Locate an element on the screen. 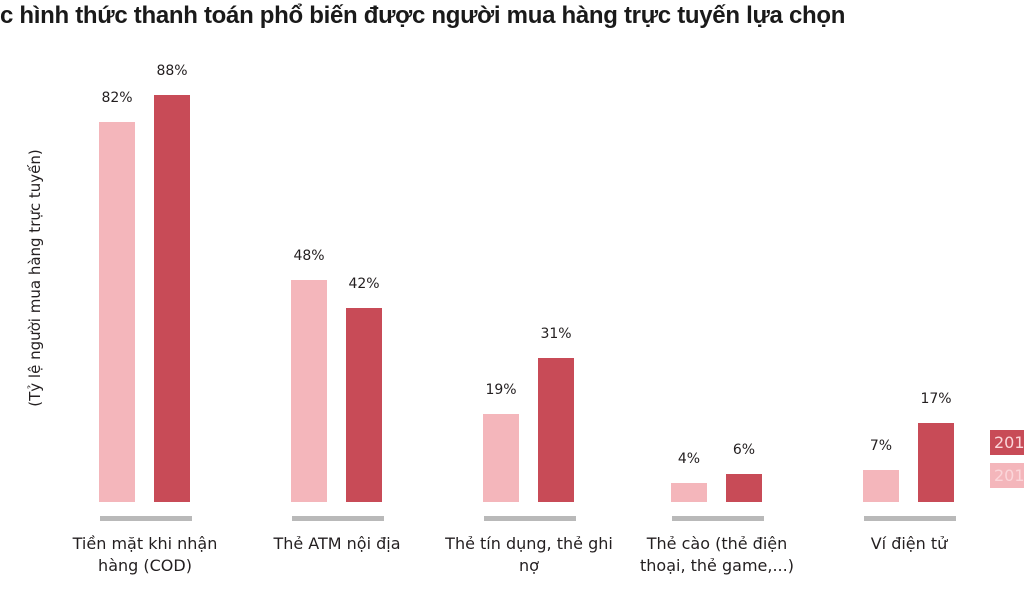 This screenshot has width=1024, height=615. data-label: 7% is located at coordinates (881, 445).